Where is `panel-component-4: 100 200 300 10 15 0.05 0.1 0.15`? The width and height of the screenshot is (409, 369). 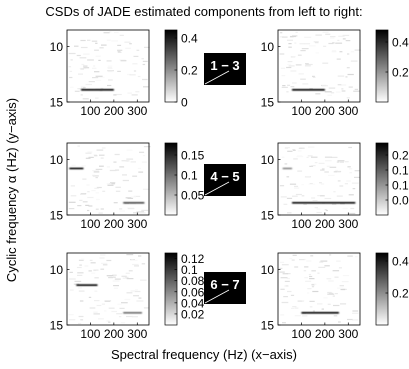 panel-component-4: 100 200 300 10 15 0.05 0.1 0.15 is located at coordinates (127, 186).